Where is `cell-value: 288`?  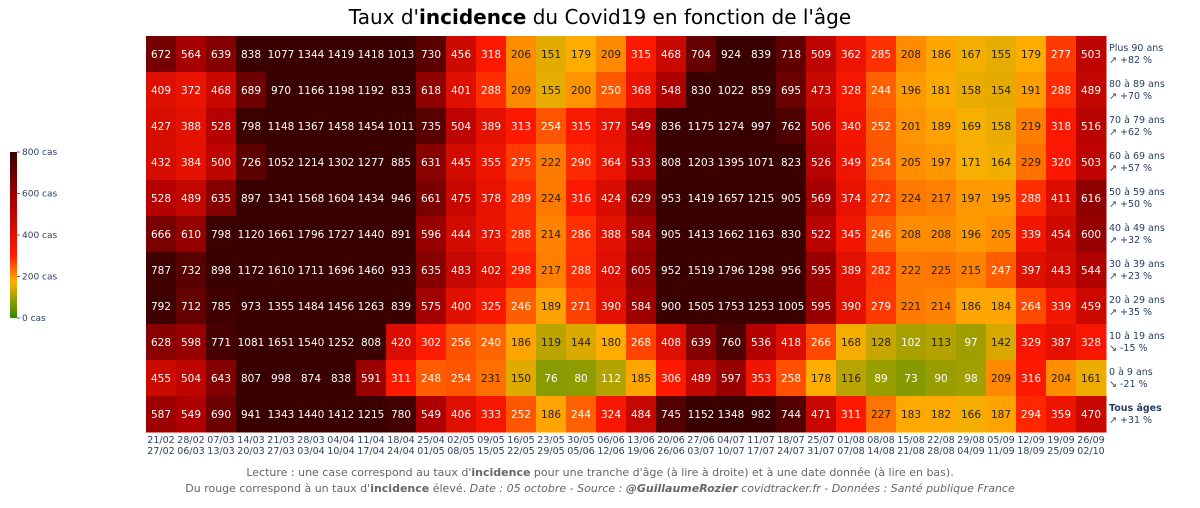
cell-value: 288 is located at coordinates (491, 91).